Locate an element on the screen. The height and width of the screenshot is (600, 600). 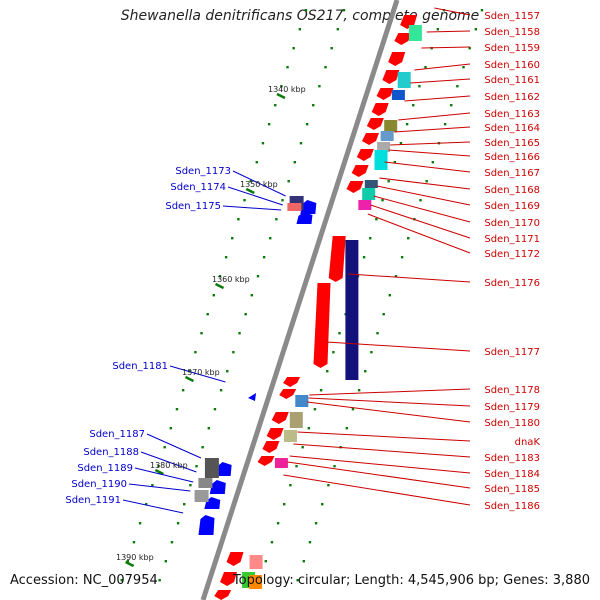
forward-gene-label: Sden_1180 is located at coordinates (512, 423).